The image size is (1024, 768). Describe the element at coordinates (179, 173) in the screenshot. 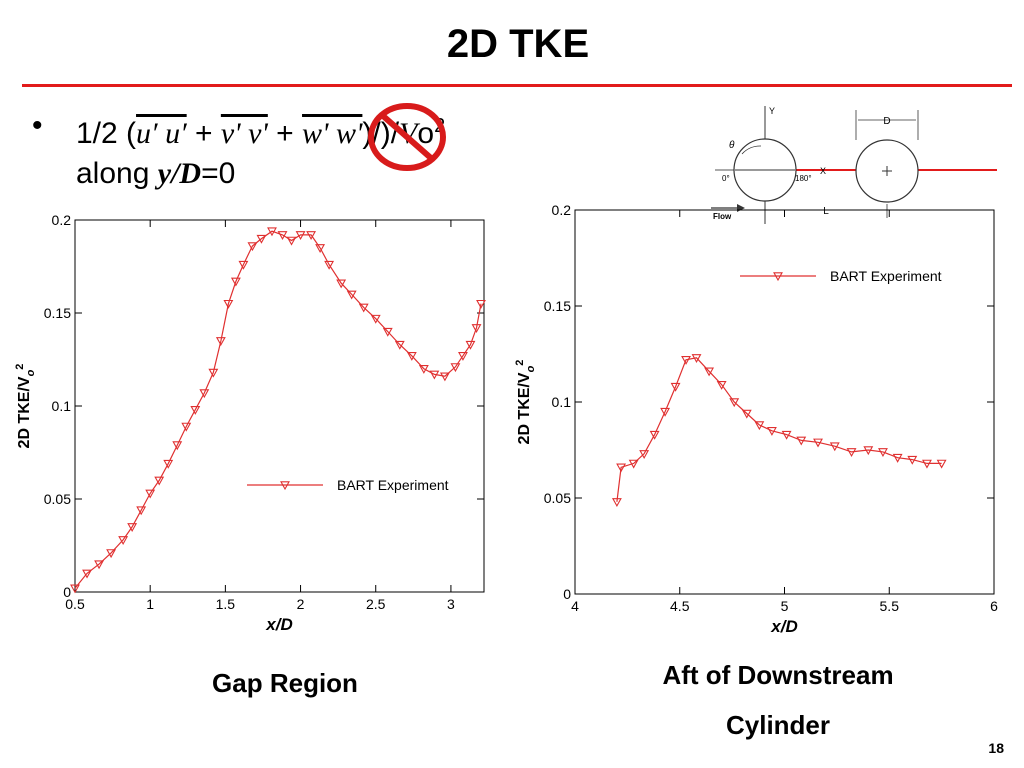

I see `yd-label: y/D` at that location.